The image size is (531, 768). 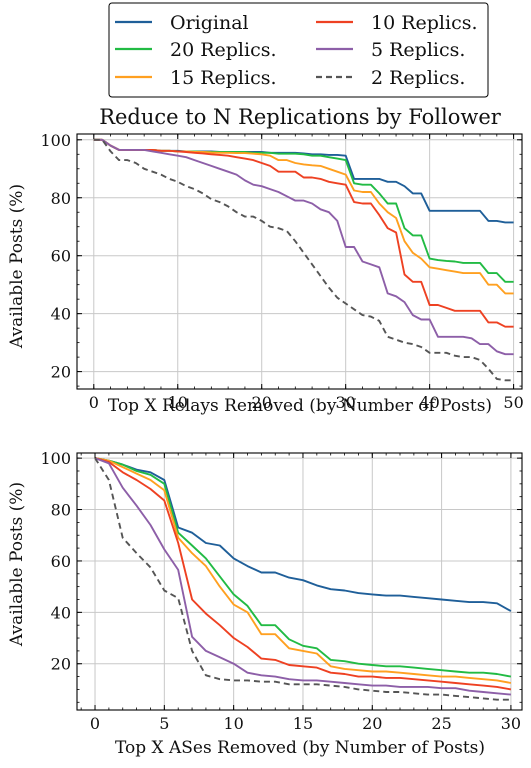 I want to click on legend-label: 15 Replics., so click(x=223, y=78).